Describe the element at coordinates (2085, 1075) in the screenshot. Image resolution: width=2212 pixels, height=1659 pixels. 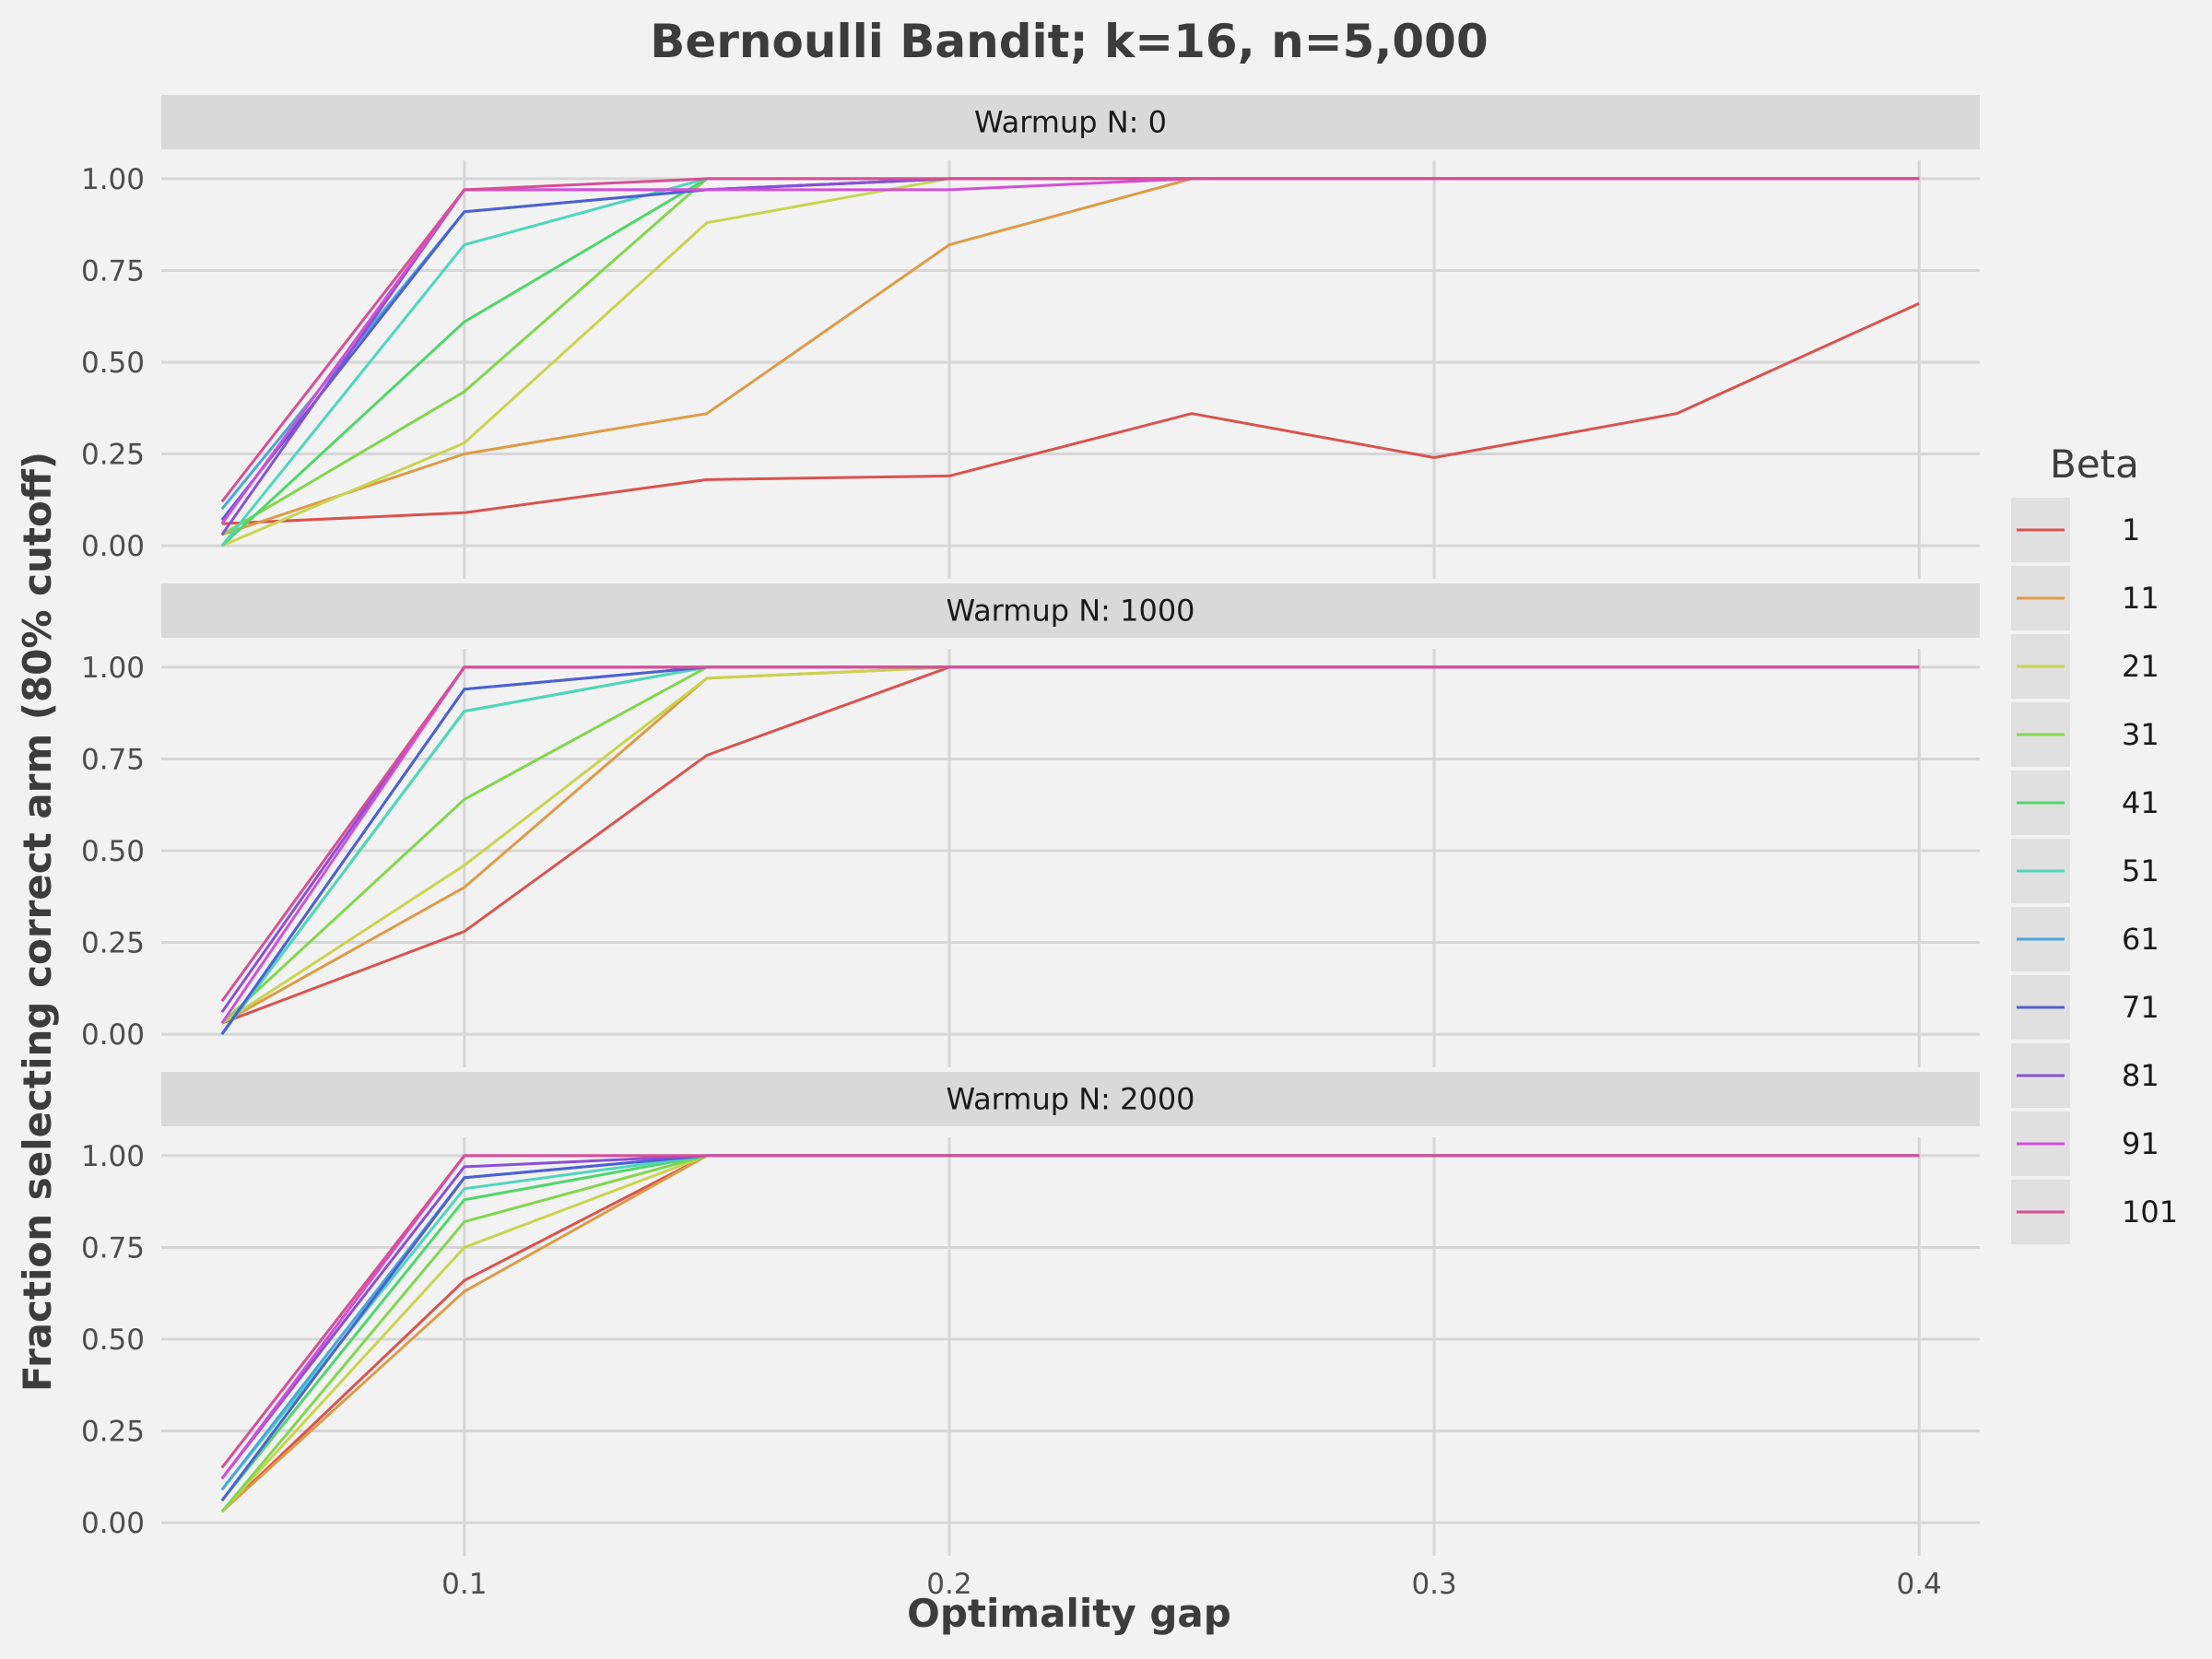
I see `legend-item: 81` at that location.